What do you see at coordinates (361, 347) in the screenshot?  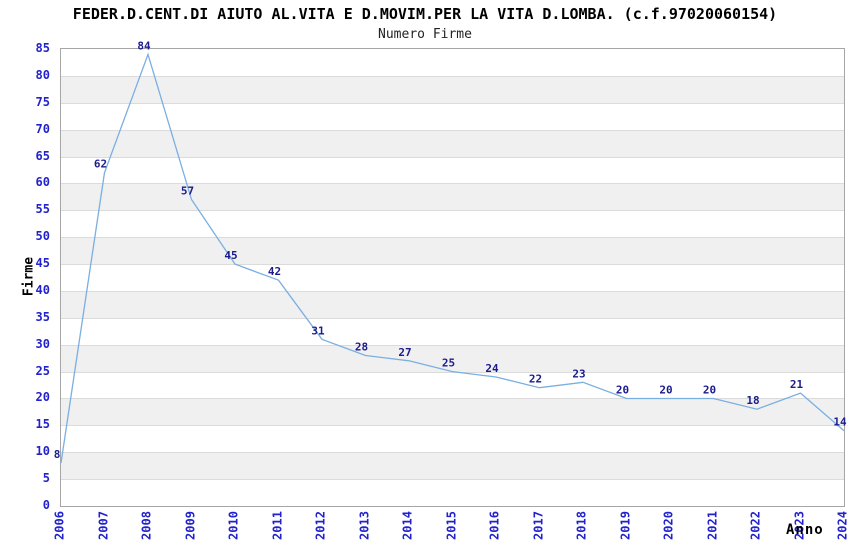 I see `data-point-label: 28` at bounding box center [361, 347].